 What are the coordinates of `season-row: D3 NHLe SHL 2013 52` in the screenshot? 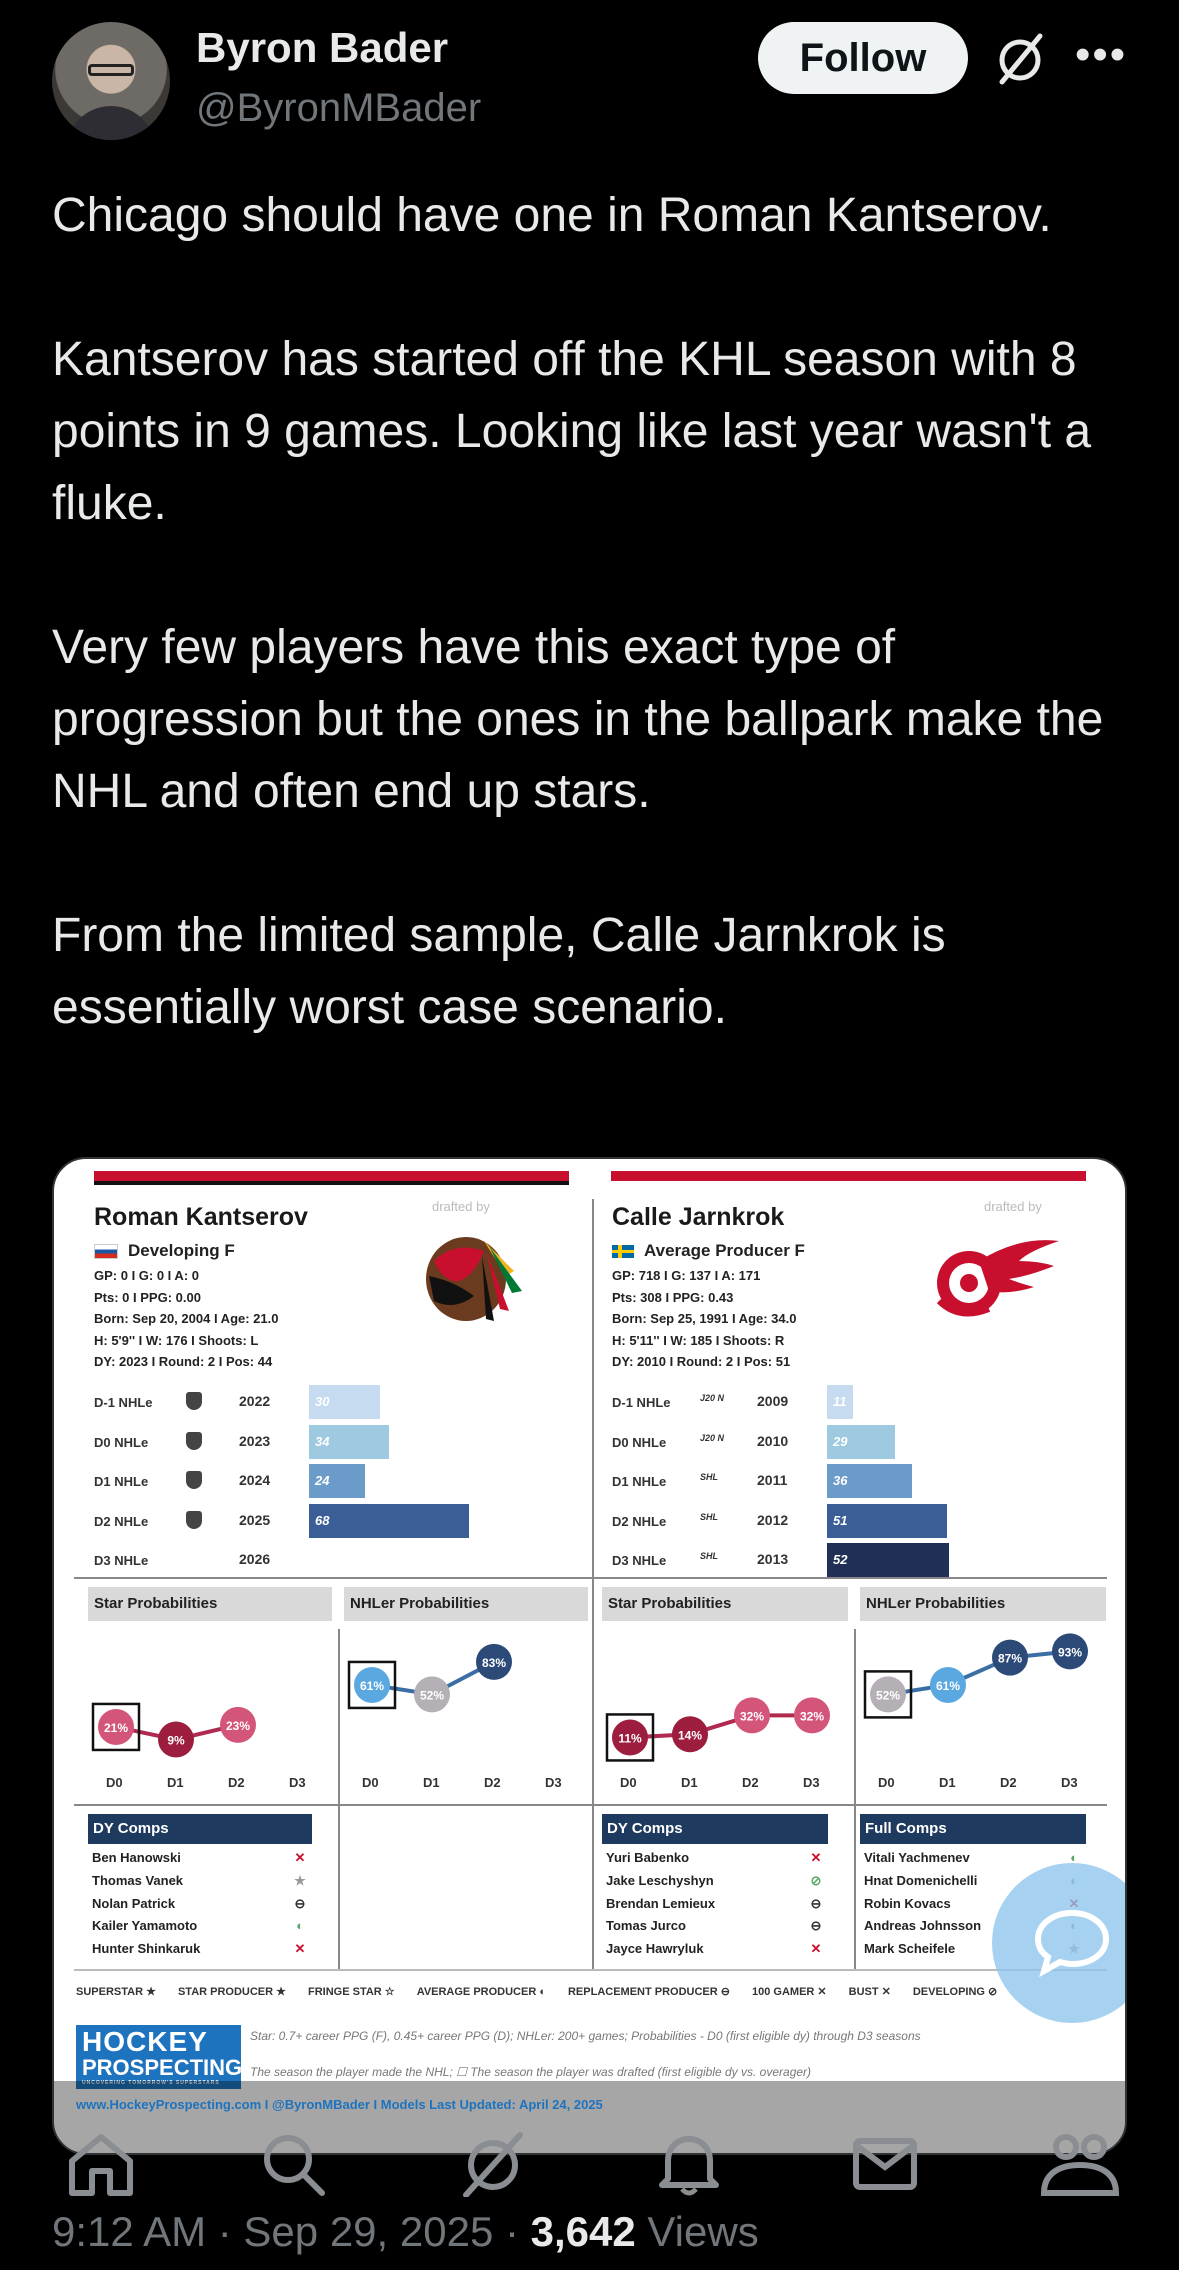 It's located at (781, 1560).